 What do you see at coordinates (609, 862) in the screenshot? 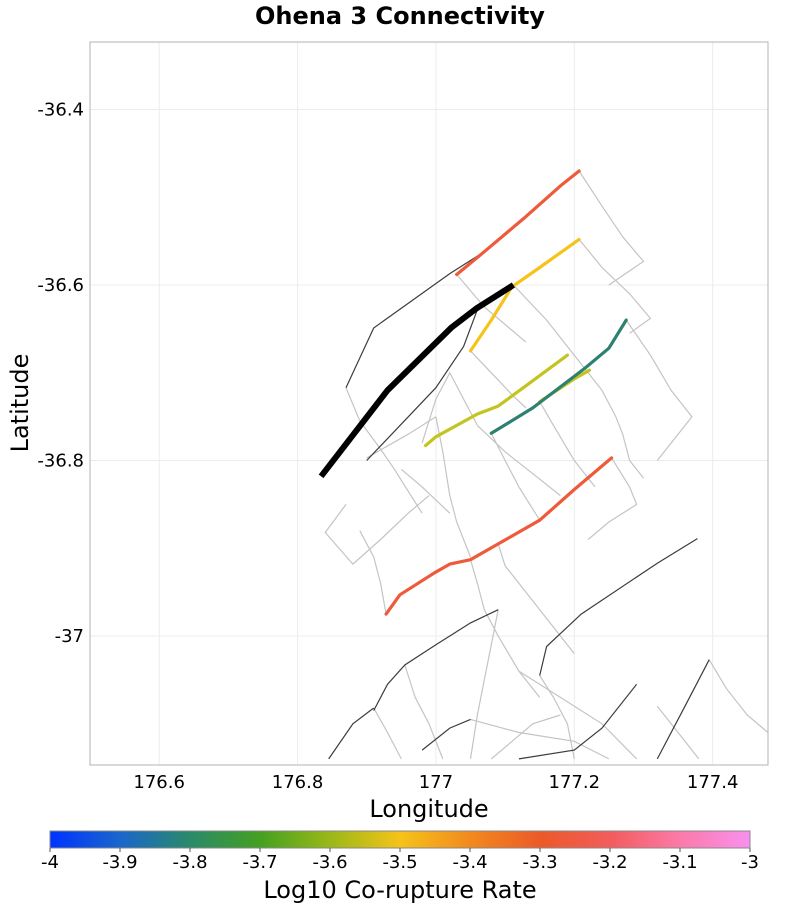
I see `colorbar-tick-label: -3.2` at bounding box center [609, 862].